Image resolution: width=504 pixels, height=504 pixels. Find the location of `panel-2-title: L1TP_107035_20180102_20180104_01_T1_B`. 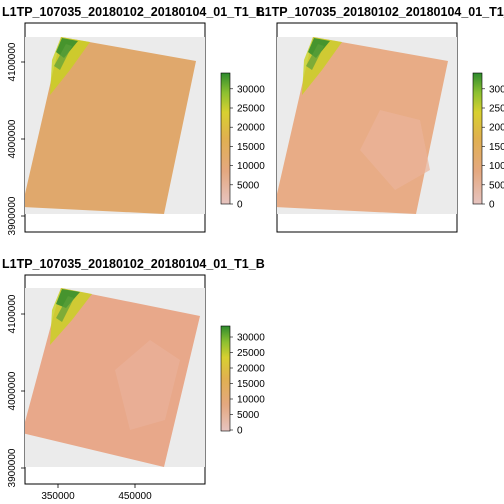

panel-2-title: L1TP_107035_20180102_20180104_01_T1_B is located at coordinates (380, 12).